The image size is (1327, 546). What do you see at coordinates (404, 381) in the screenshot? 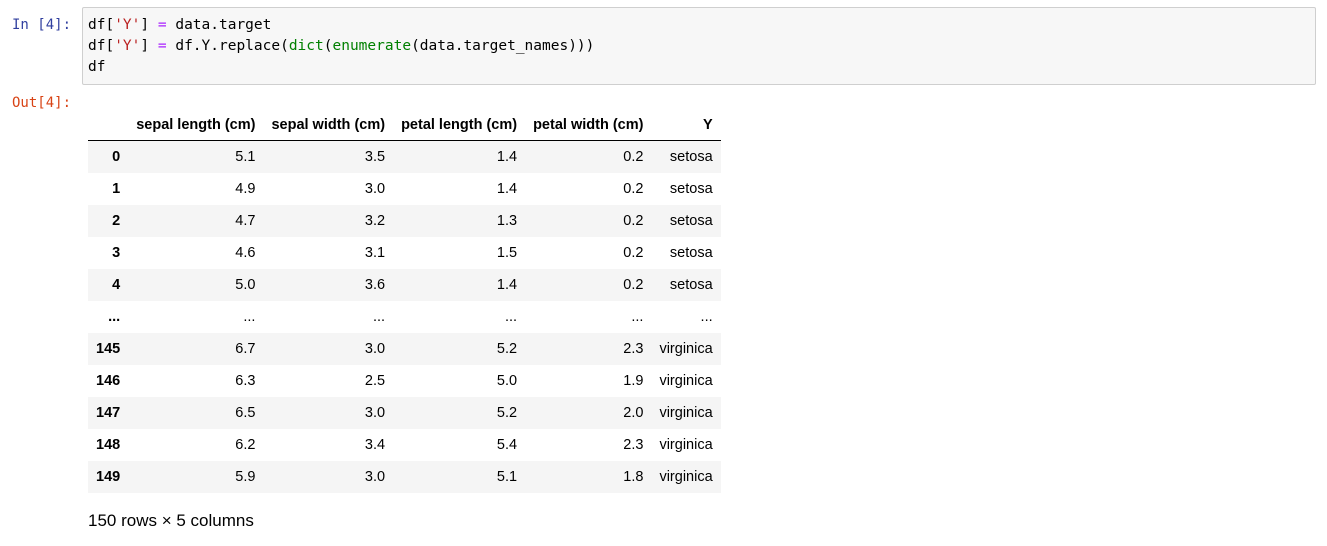
I see `table-row: 146 6.3 2.5 5.0 1.9 virginica` at bounding box center [404, 381].